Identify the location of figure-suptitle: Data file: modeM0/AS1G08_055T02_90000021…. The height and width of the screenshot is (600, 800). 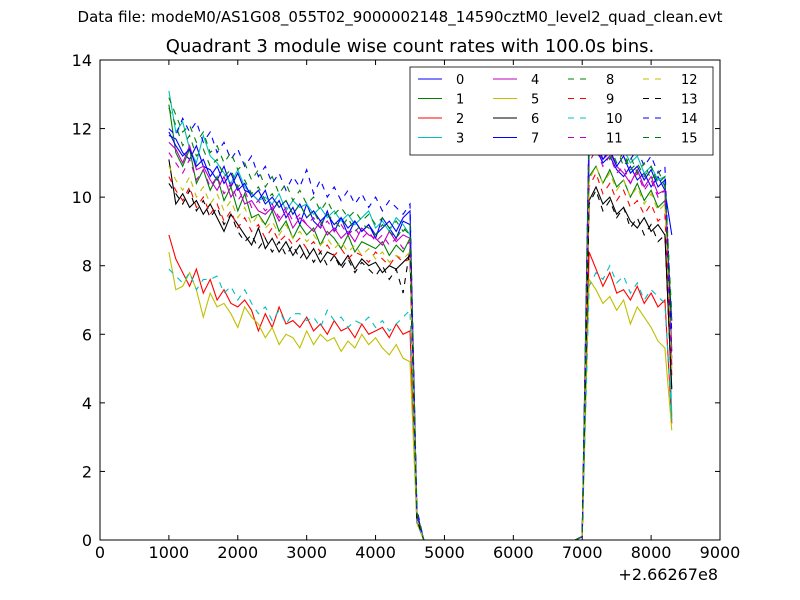
(400, 17).